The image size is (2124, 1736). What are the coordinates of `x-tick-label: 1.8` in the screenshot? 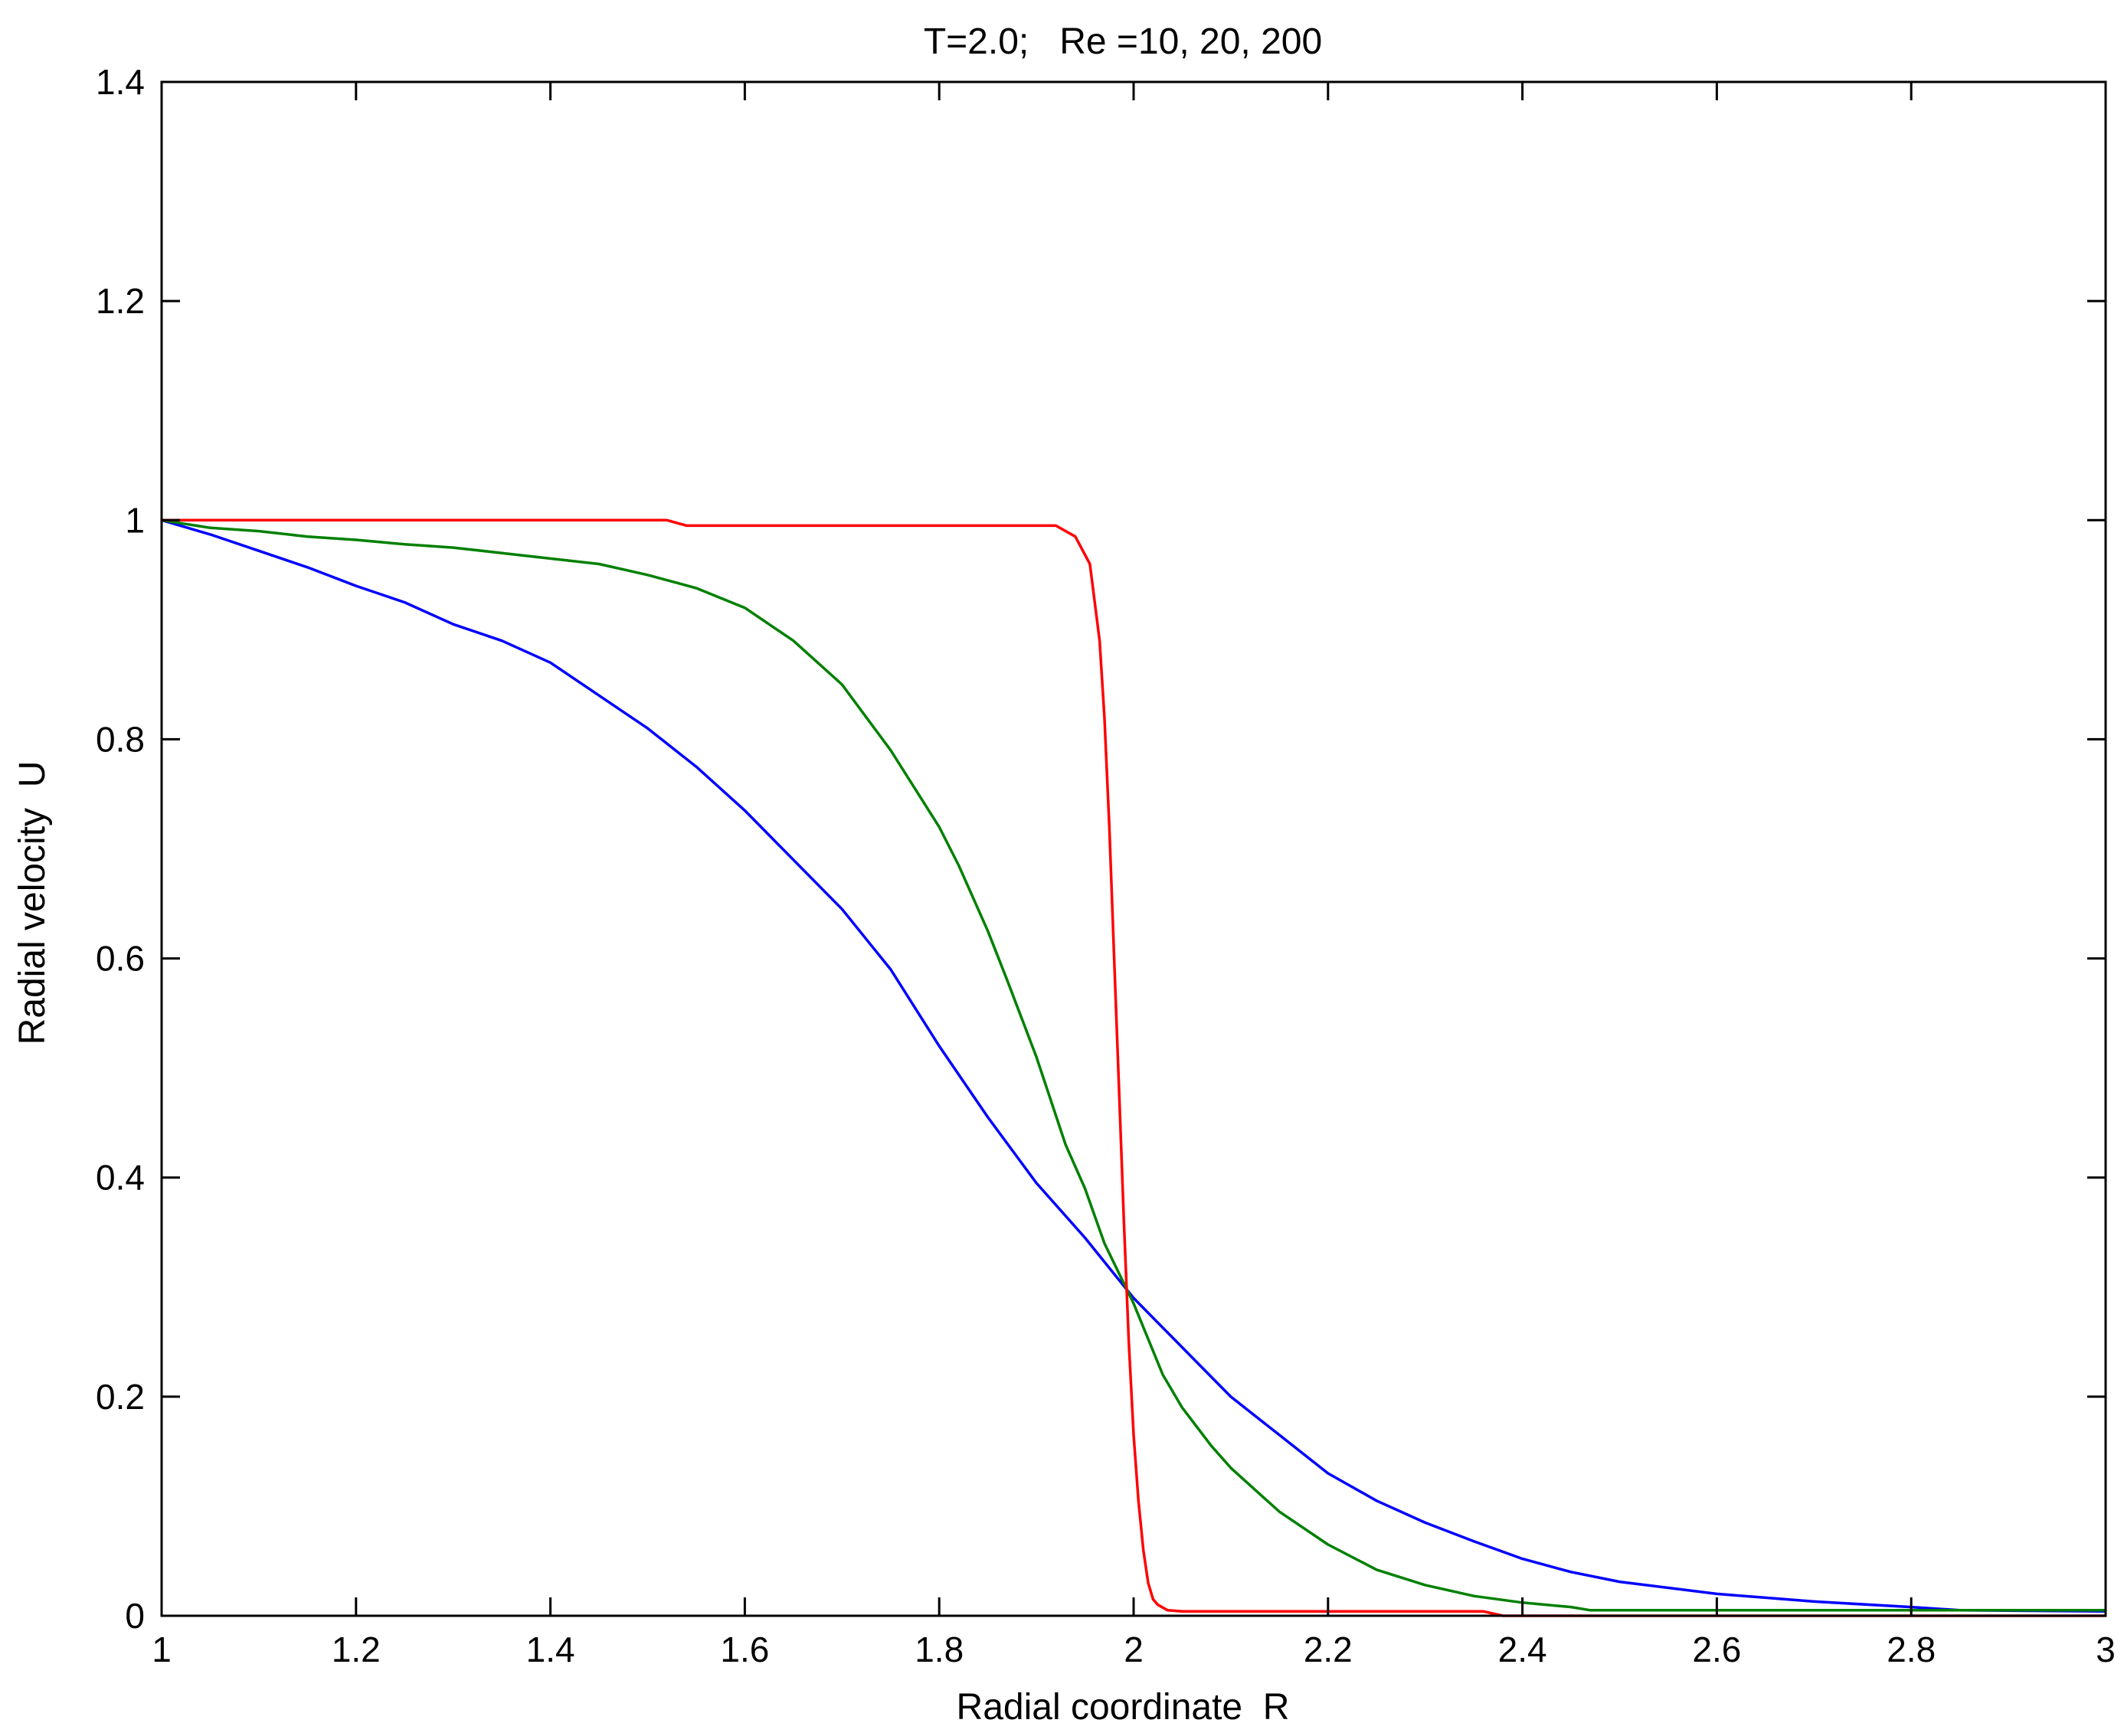 It's located at (940, 1649).